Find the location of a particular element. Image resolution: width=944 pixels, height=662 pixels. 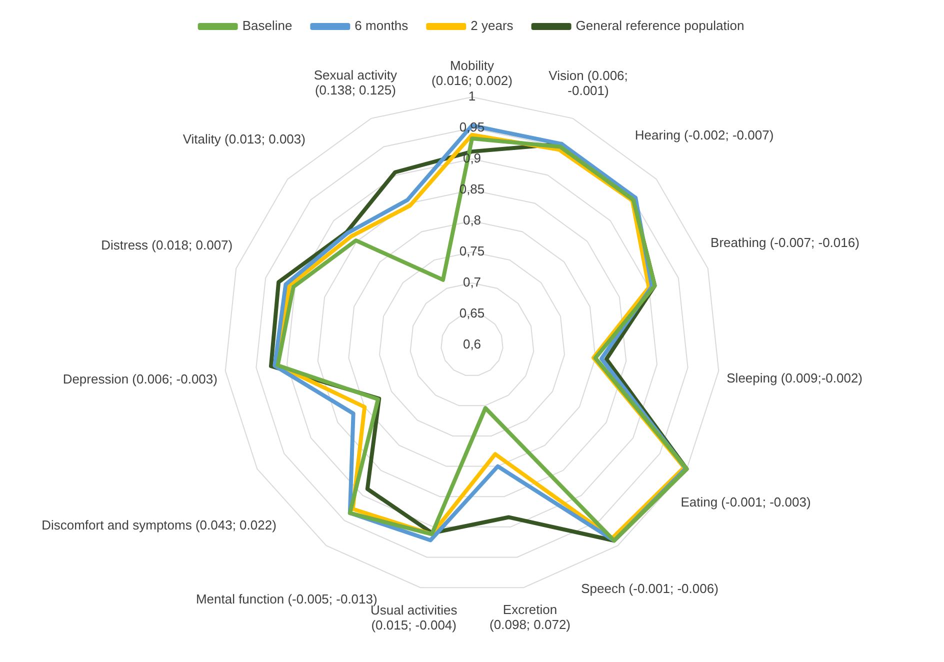

spoke-label: Mental function (-0.005; -0.013) is located at coordinates (287, 599).